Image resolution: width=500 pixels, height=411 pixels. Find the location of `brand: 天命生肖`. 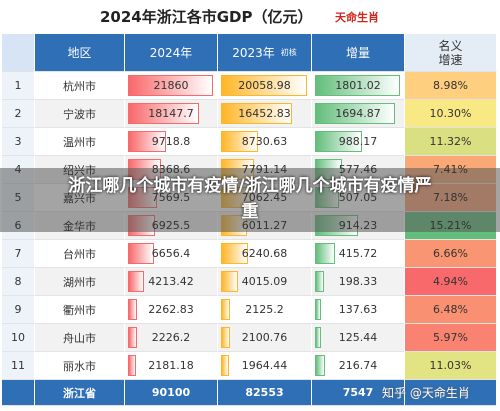

brand: 天命生肖 is located at coordinates (357, 17).